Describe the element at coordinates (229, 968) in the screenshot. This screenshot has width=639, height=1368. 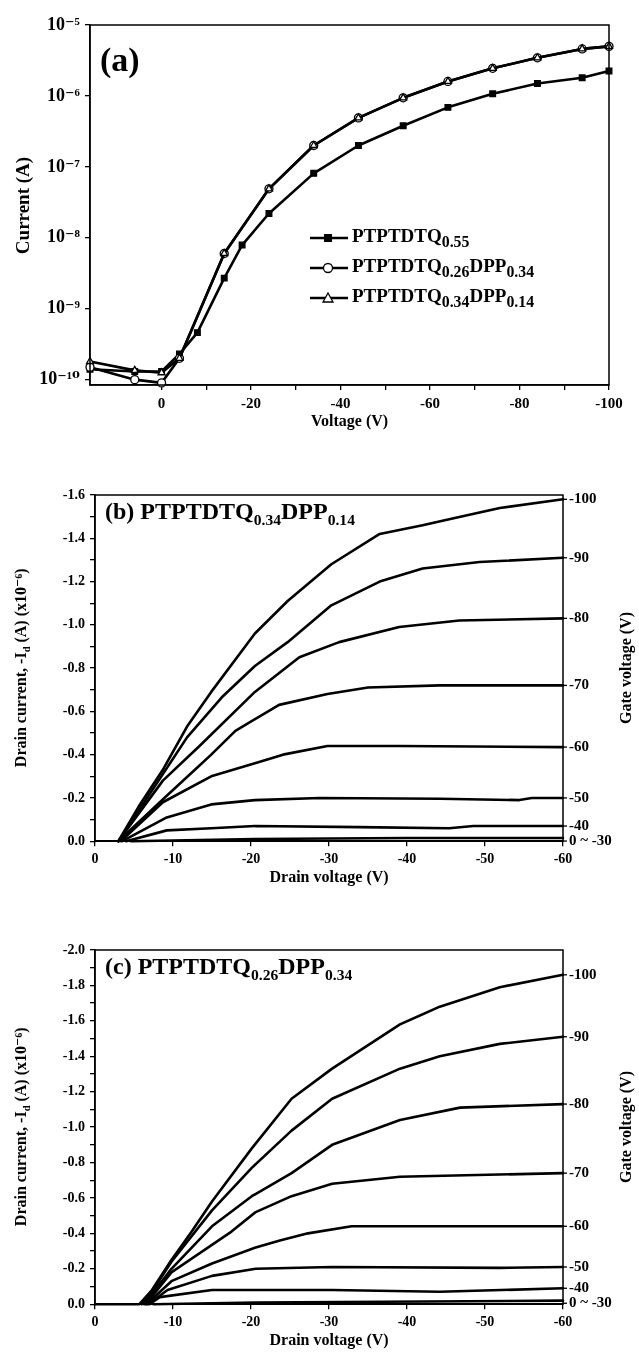
I see `chart-title: (c) PTPTDTQ$_{0.26}$DPP$_{0.34}$` at that location.